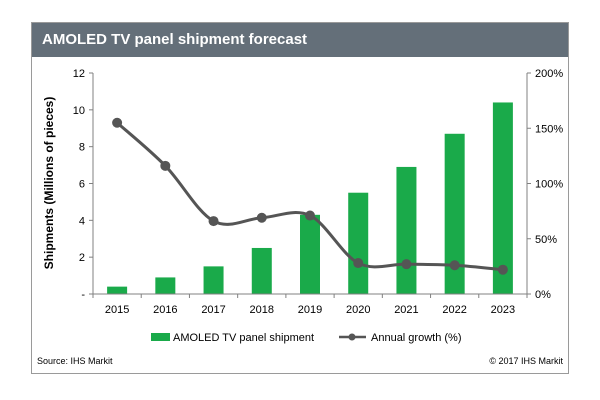 This screenshot has width=600, height=400. I want to click on y-right-tick-label: 150%, so click(549, 129).